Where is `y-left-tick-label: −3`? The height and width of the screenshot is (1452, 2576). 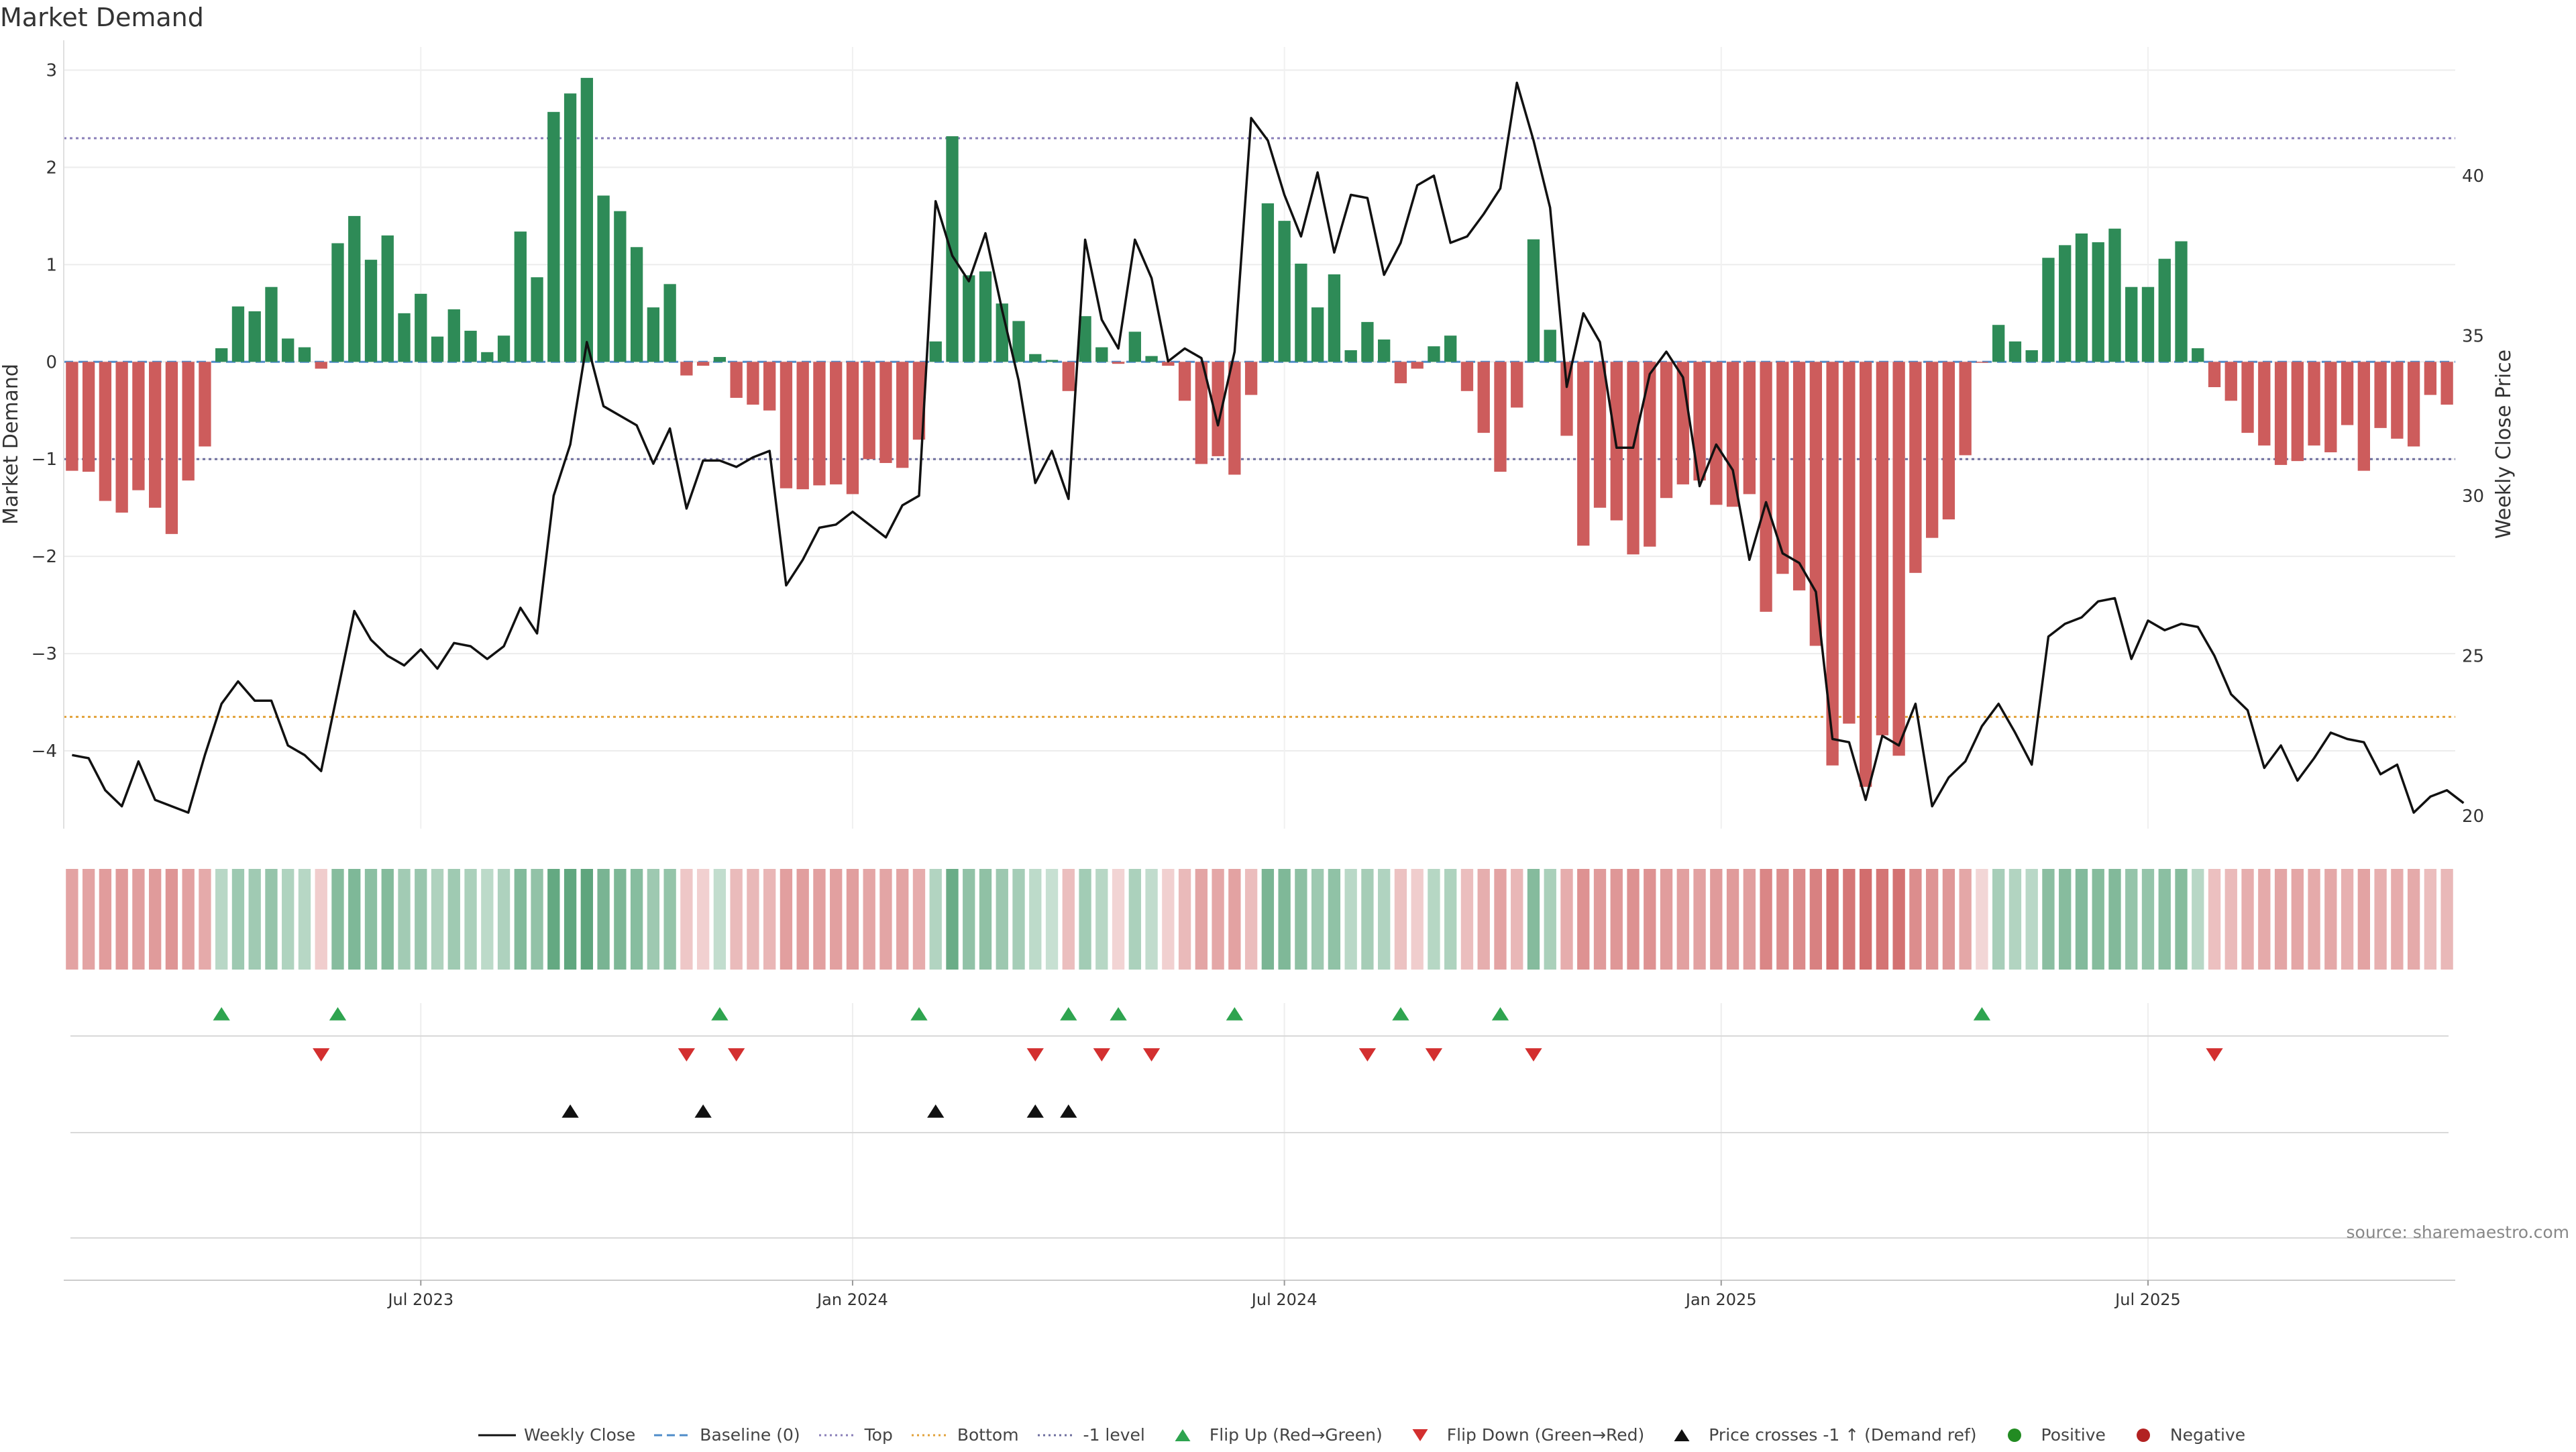
y-left-tick-label: −3 is located at coordinates (44, 654).